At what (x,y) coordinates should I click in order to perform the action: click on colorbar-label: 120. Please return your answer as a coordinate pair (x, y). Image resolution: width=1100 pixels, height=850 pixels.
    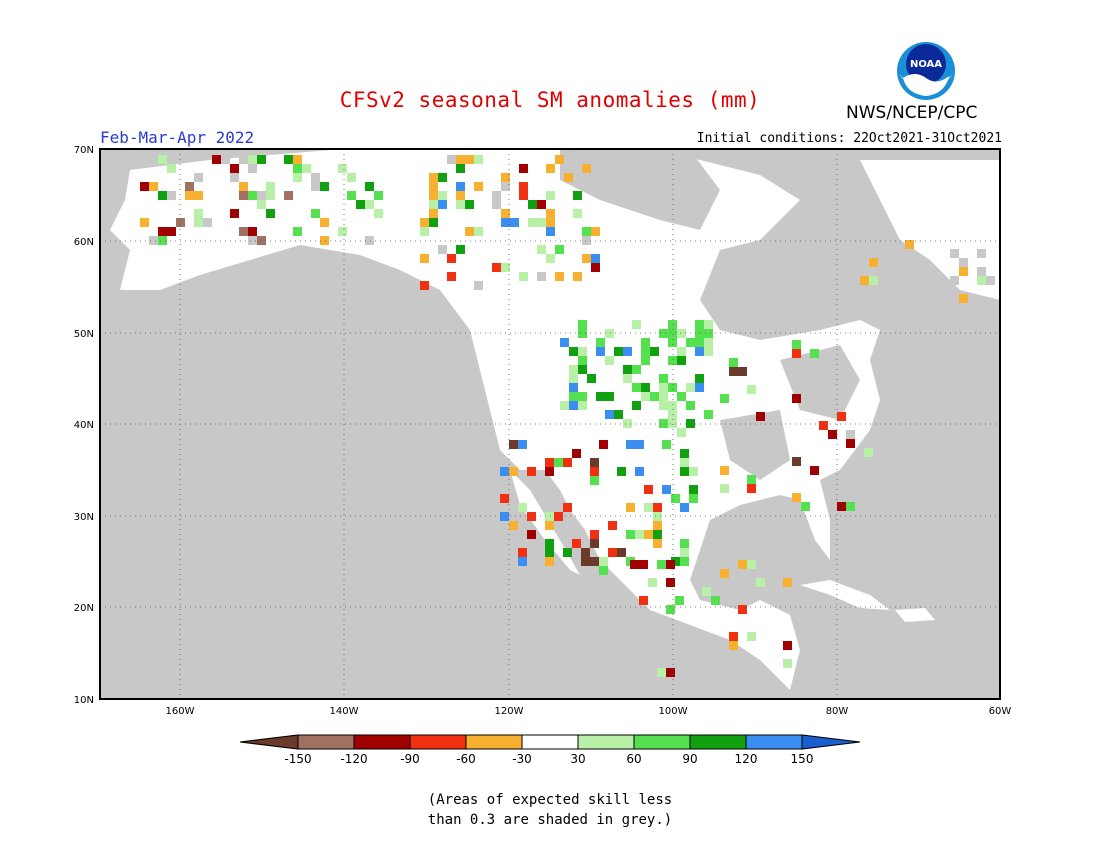
    Looking at the image, I should click on (746, 759).